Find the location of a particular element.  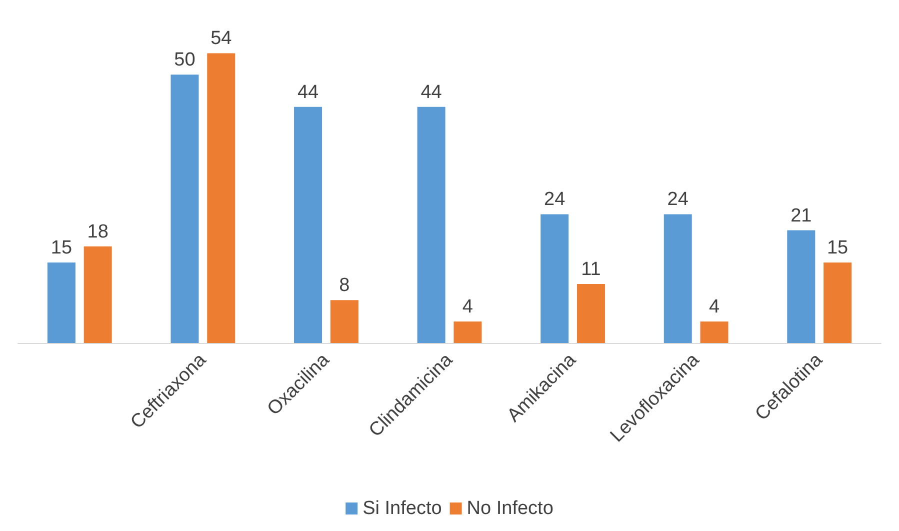

legend-label: Si Infecto is located at coordinates (402, 508).